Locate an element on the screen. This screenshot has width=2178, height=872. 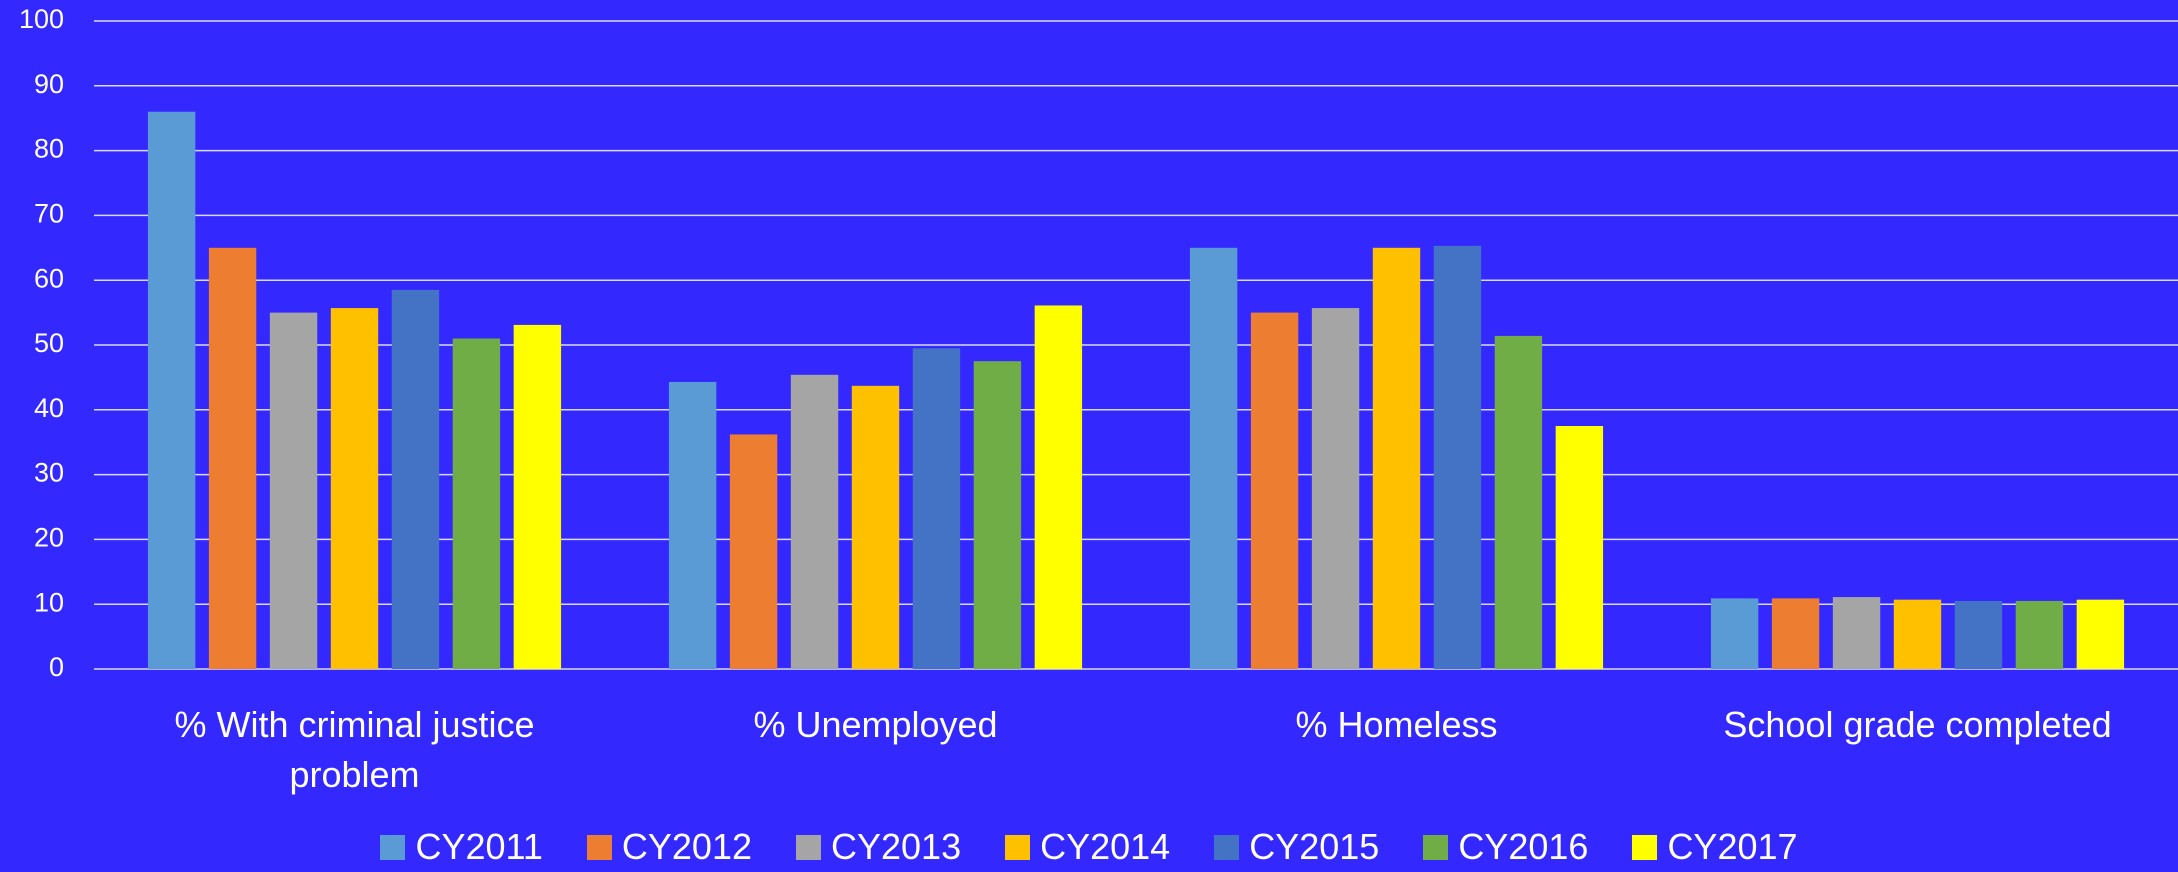
y-tick-label: 50 is located at coordinates (49, 343).